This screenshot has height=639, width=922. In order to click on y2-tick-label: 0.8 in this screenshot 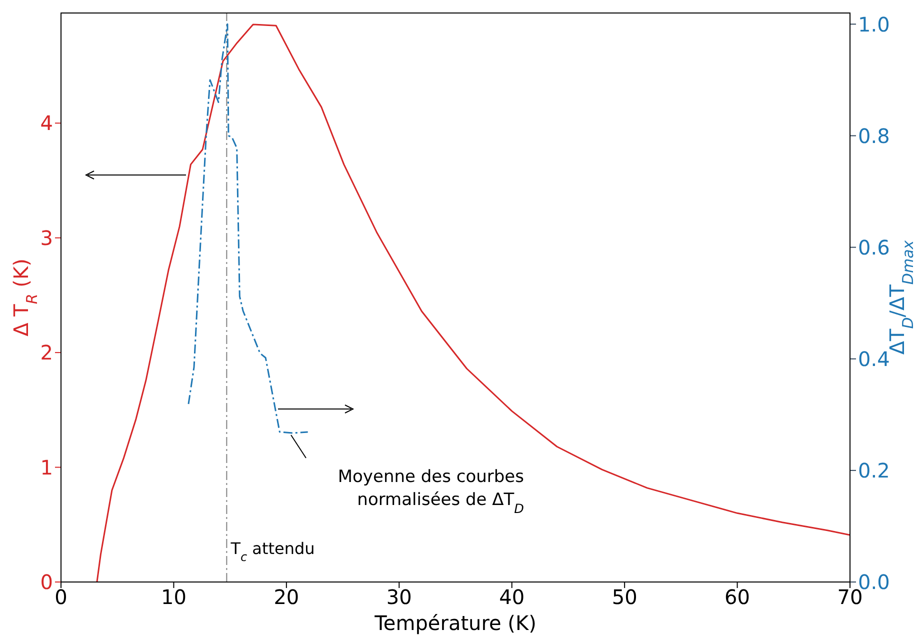, I will do `click(874, 136)`.